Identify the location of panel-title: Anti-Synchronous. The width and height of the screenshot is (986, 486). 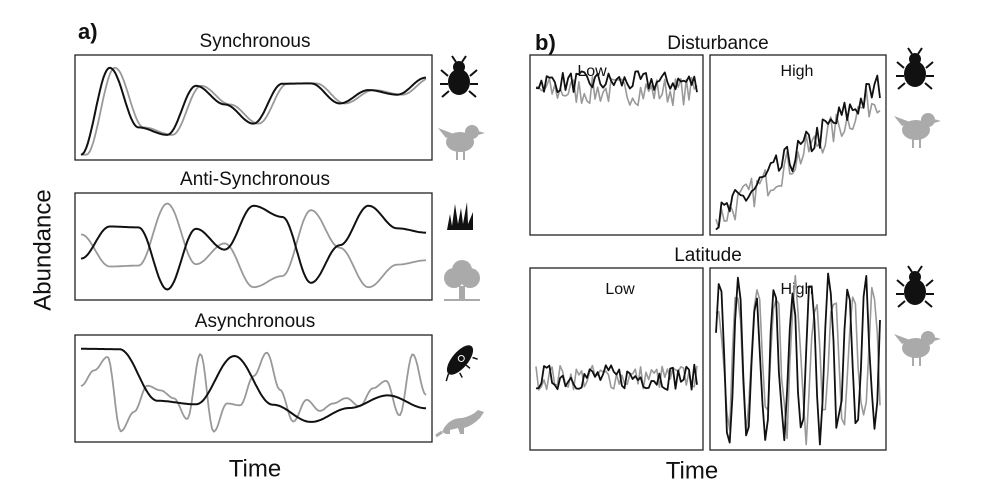
(255, 179).